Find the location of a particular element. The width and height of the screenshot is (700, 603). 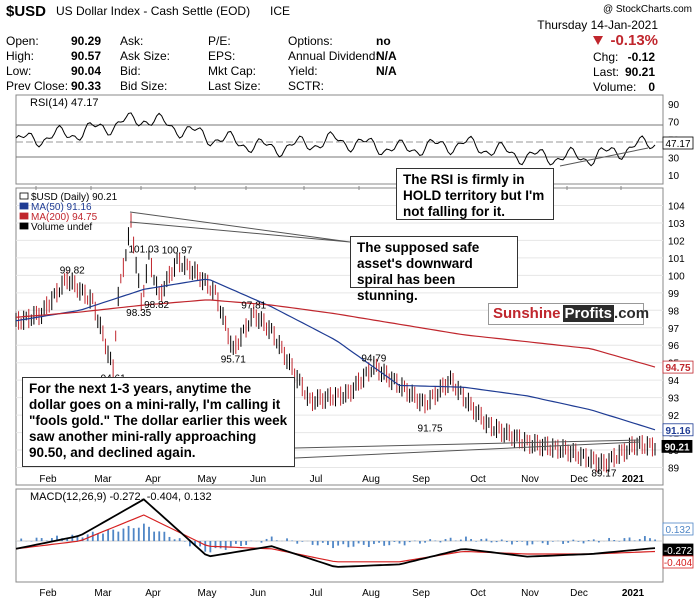

price-tag-text: 94.75 is located at coordinates (677, 368).